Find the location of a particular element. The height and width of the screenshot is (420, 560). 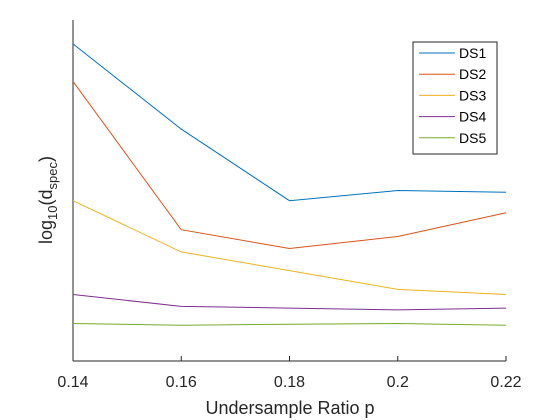

x-axis-title: Undersample Ratio p is located at coordinates (289, 408).